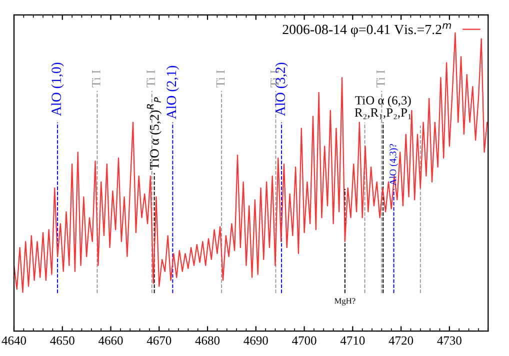 Image resolution: width=509 pixels, height=356 pixels. Describe the element at coordinates (207, 340) in the screenshot. I see `x-tick-label: 4680` at that location.